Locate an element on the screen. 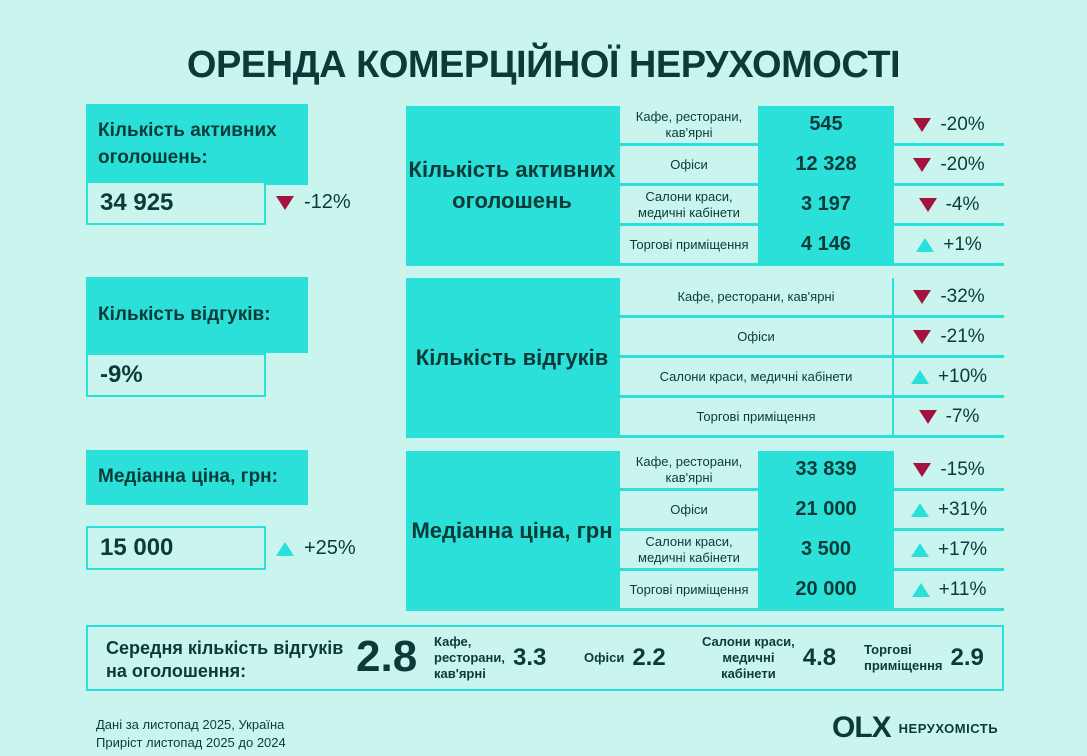  table-row: Салони краси, медичні кабінети 3 197 -4% is located at coordinates (811, 205).